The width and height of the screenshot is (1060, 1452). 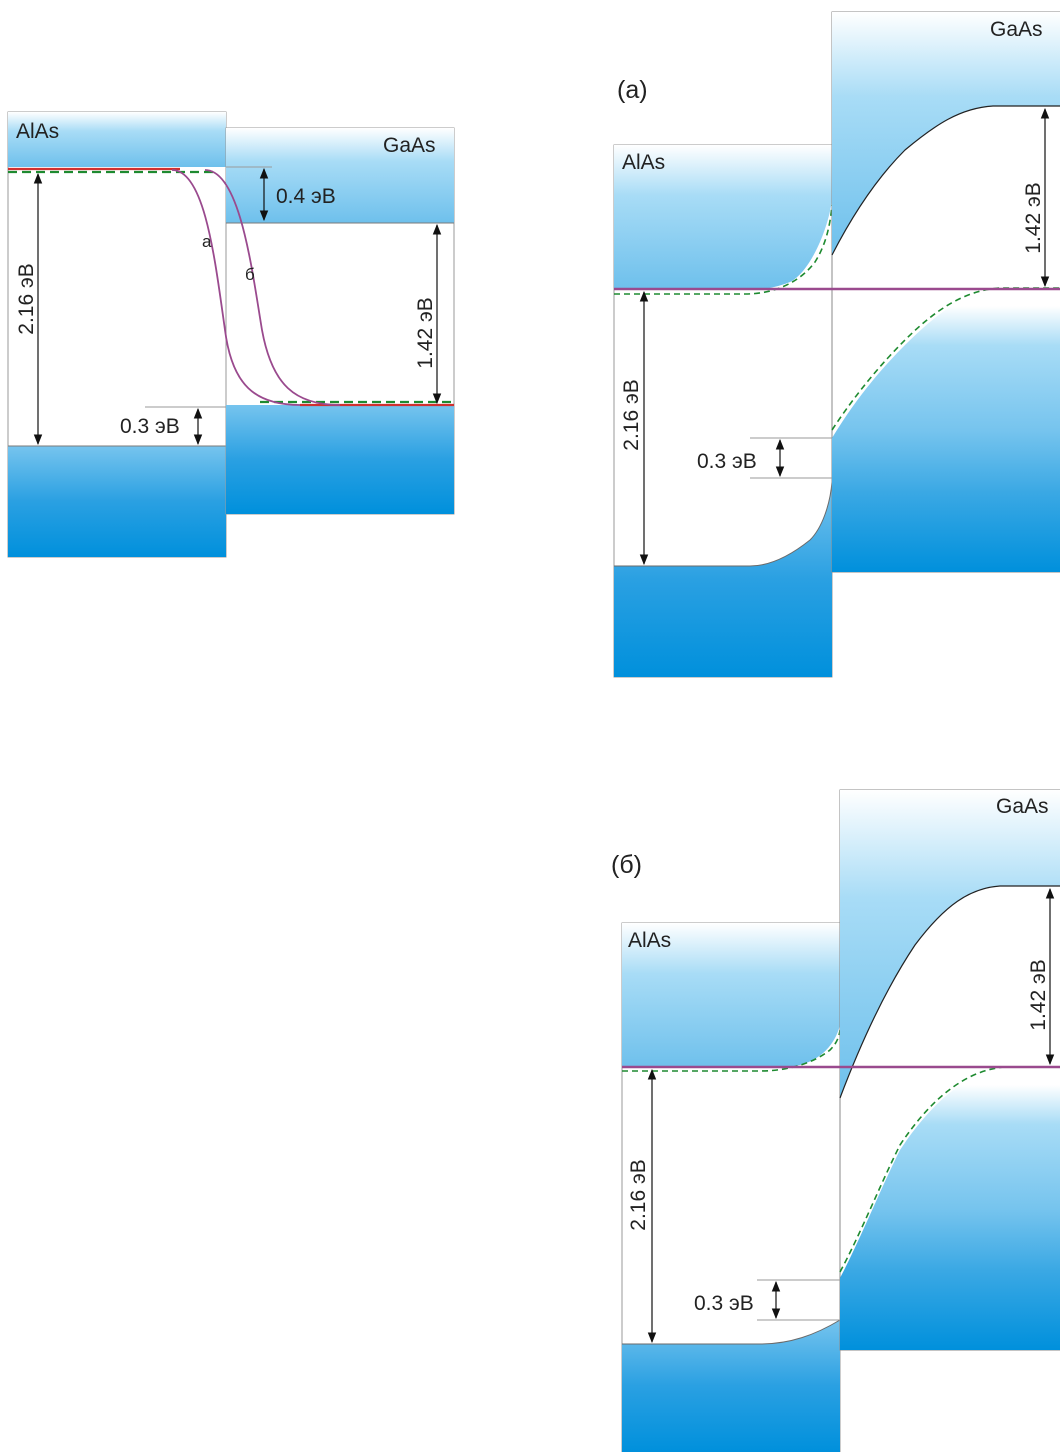 I want to click on curve-b-label: б, so click(x=250, y=274).